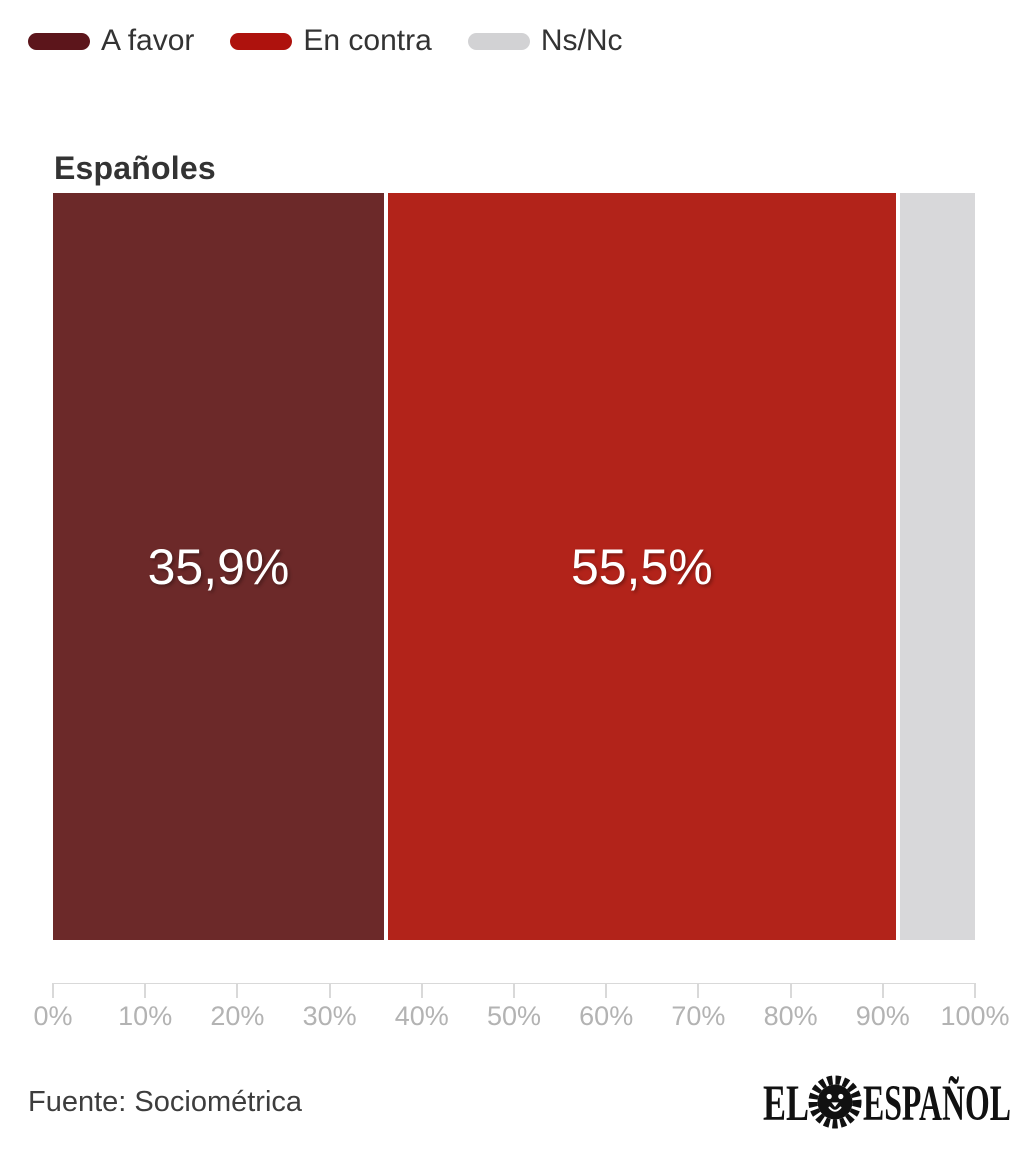 Image resolution: width=1020 pixels, height=1165 pixels. What do you see at coordinates (514, 1016) in the screenshot?
I see `axis-tick-label: 50%` at bounding box center [514, 1016].